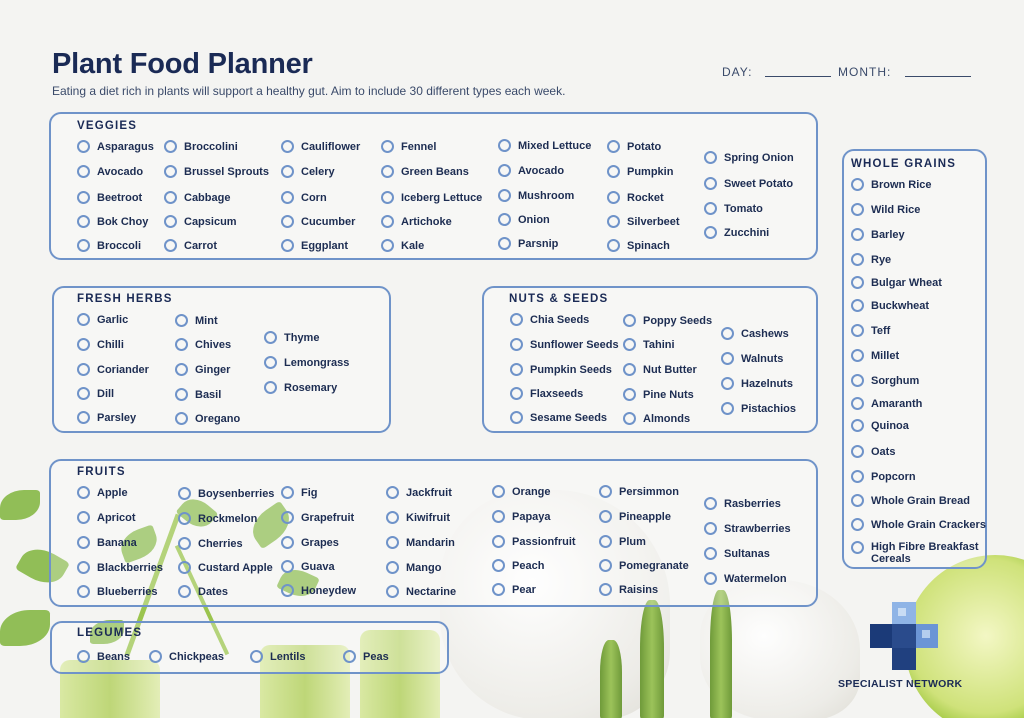  I want to click on fruits-item: Blueberries, so click(117, 591).